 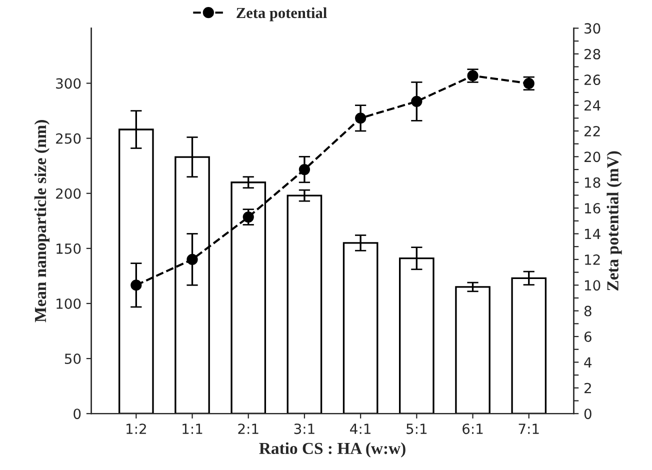 What do you see at coordinates (588, 362) in the screenshot?
I see `y2-tick-label: 4` at bounding box center [588, 362].